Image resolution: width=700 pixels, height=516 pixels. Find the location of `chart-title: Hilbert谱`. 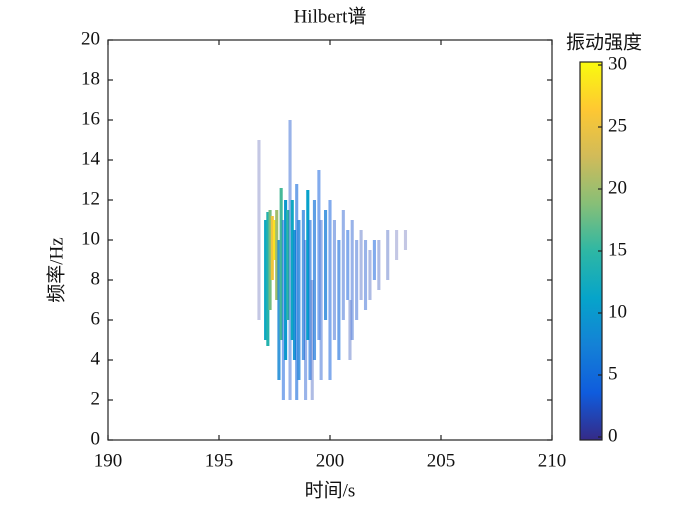

chart-title: Hilbert谱 is located at coordinates (330, 16).